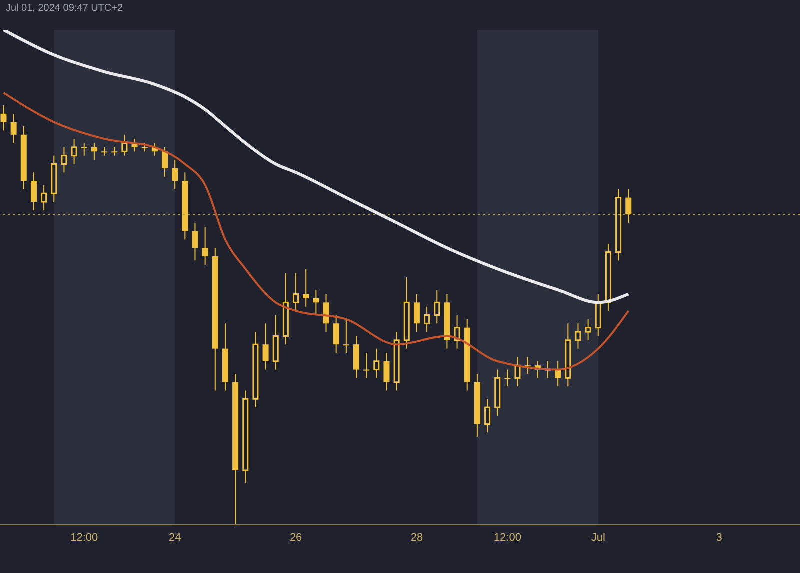  I want to click on x-tick-label: 3, so click(719, 538).